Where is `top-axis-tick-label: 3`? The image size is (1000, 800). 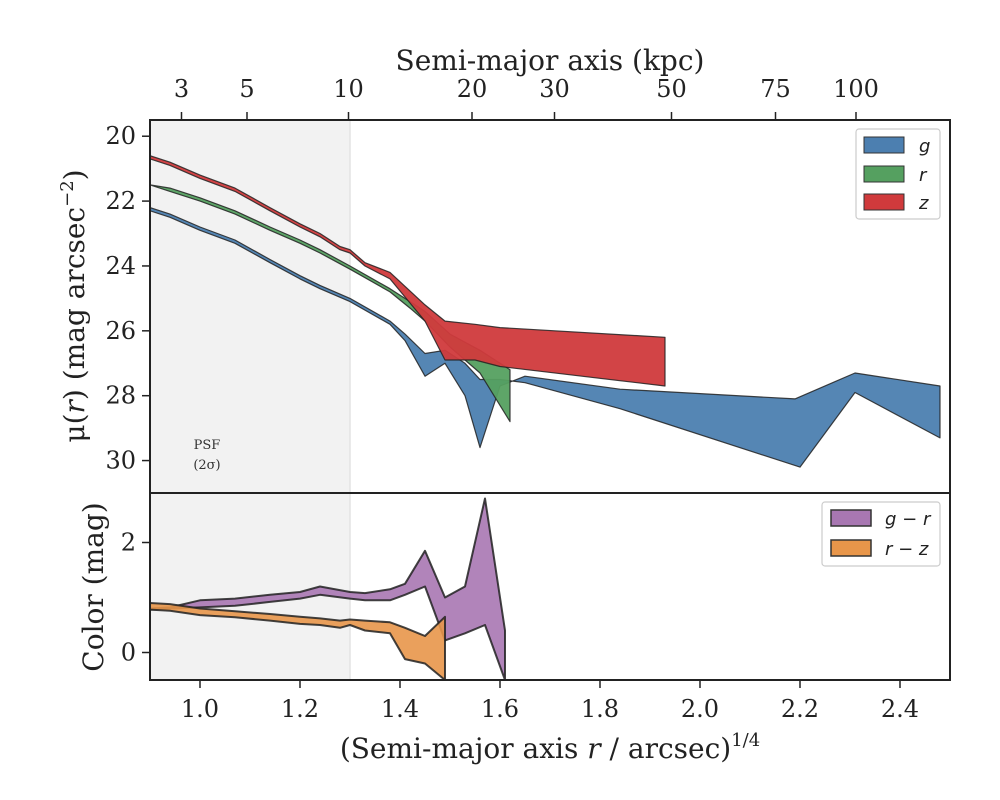
top-axis-tick-label: 3 is located at coordinates (181, 89).